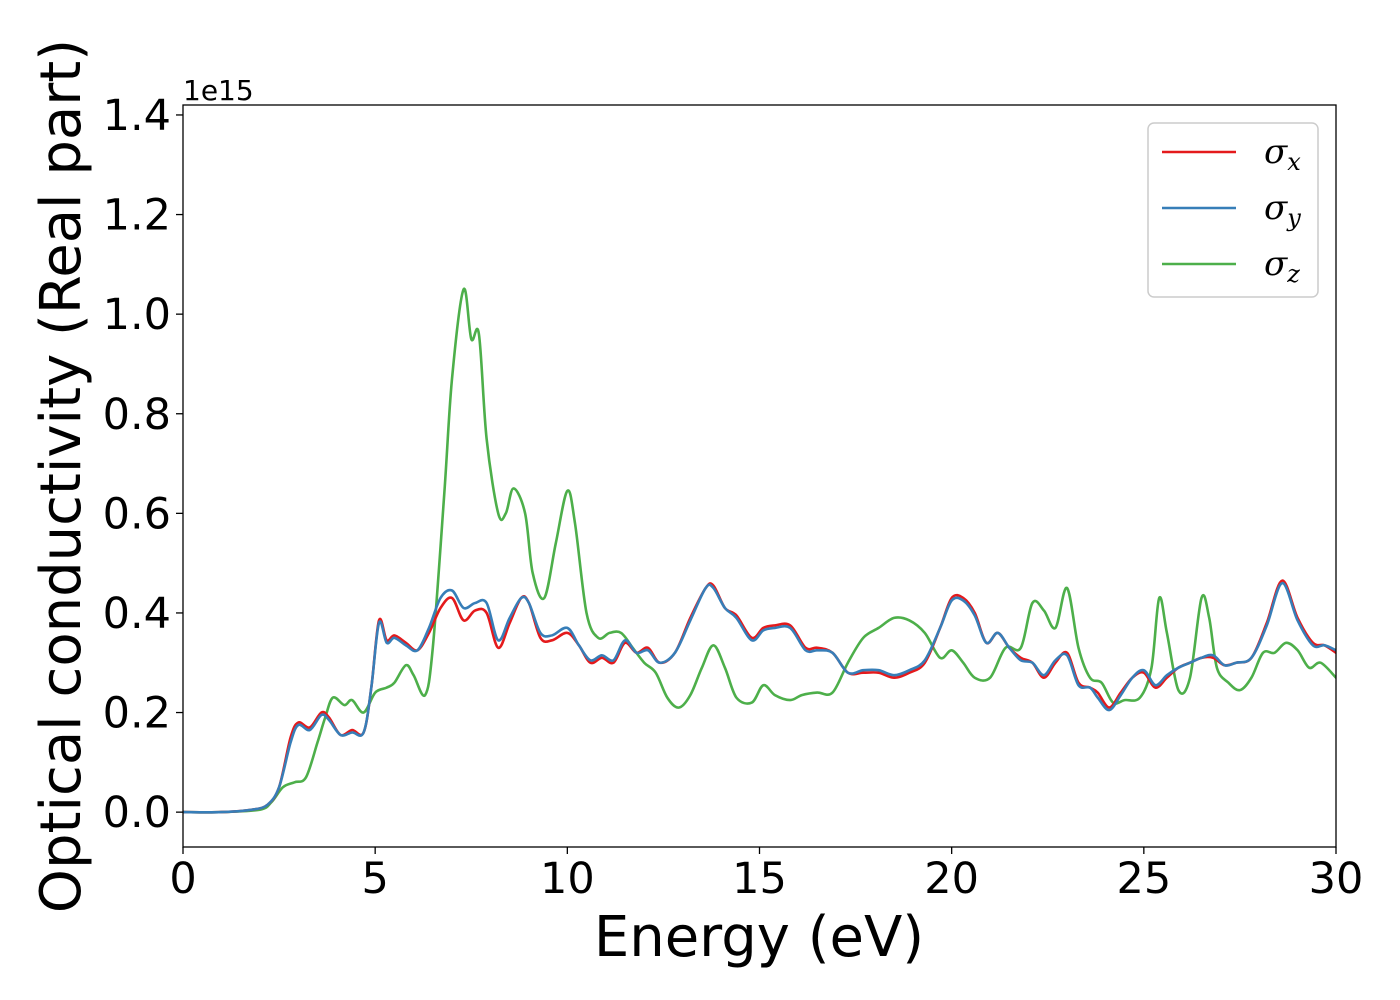  I want to click on x-tick-label: 15, so click(759, 879).